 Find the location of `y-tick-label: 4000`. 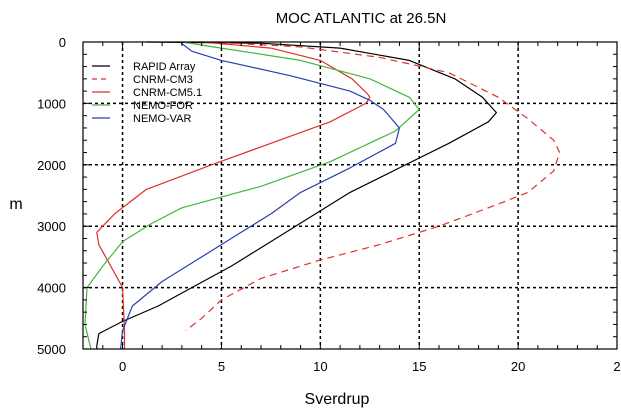

y-tick-label: 4000 is located at coordinates (51, 288).